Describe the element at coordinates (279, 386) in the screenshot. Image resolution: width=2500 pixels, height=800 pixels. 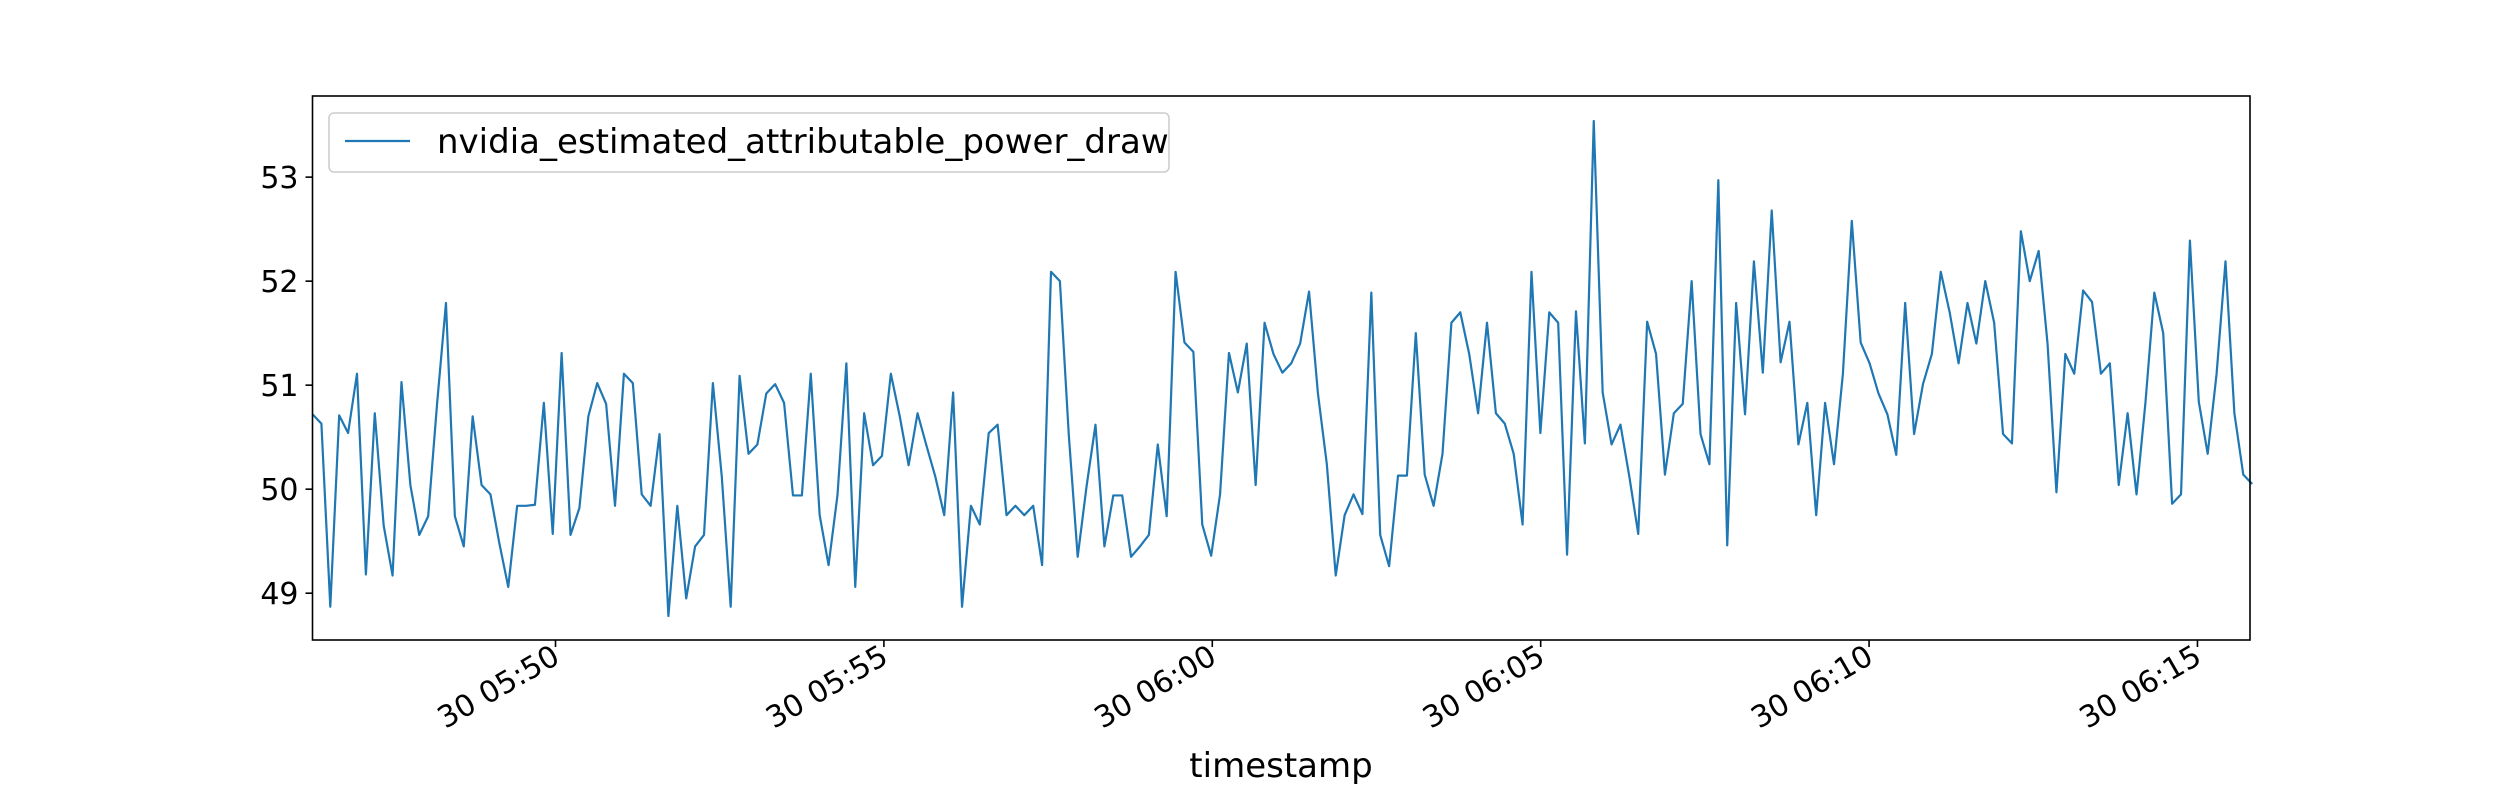
I see `y-tick-label: 51` at that location.